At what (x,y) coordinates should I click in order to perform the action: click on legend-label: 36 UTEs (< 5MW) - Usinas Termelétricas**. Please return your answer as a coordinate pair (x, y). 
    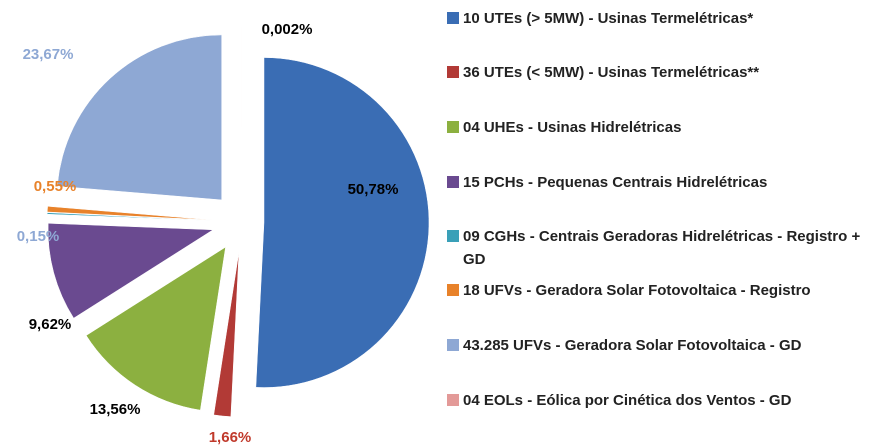
    Looking at the image, I should click on (611, 72).